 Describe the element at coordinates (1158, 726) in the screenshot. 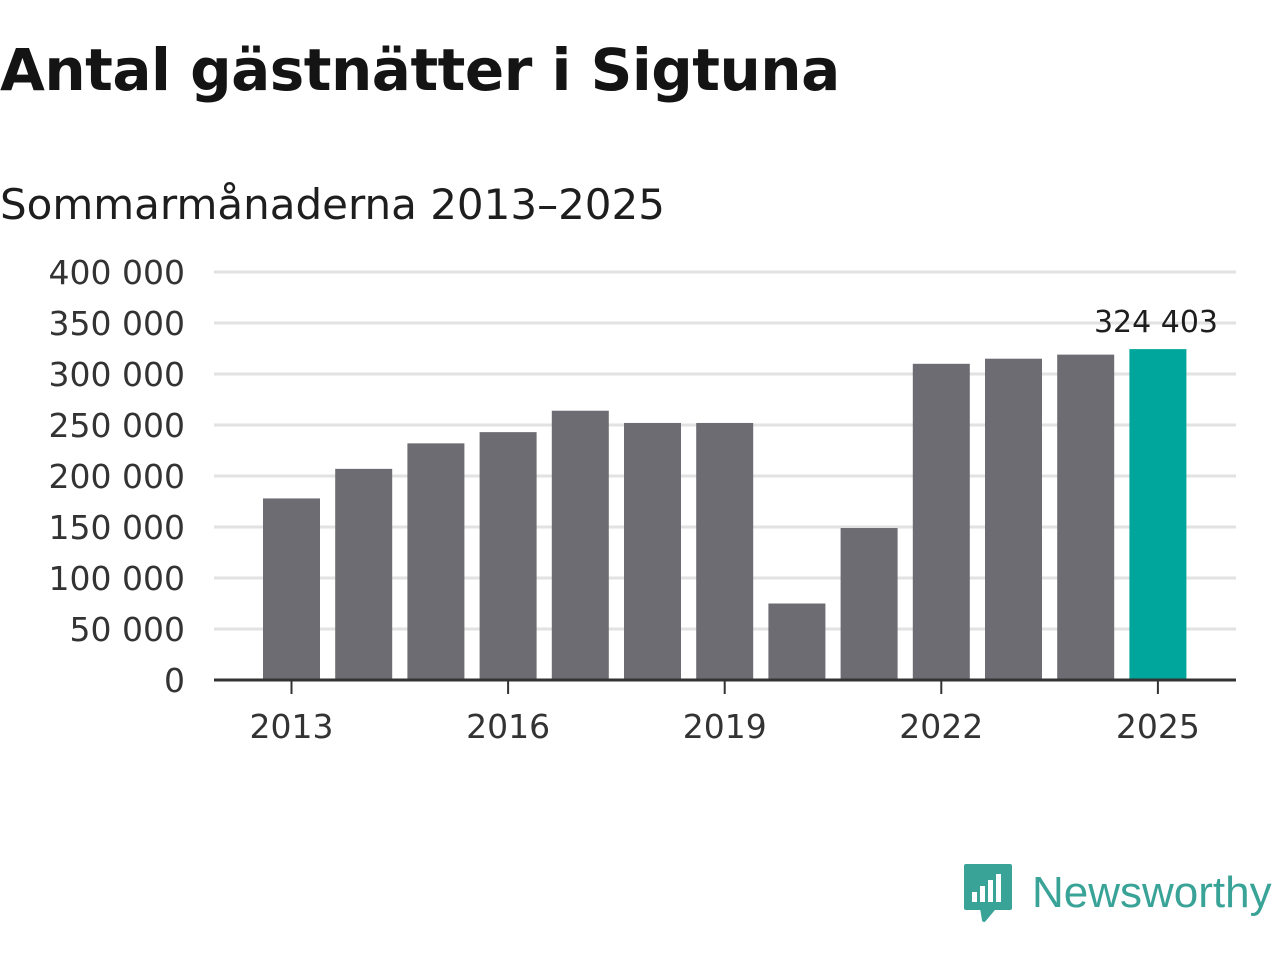

I see `x-tick-label: 2025` at that location.